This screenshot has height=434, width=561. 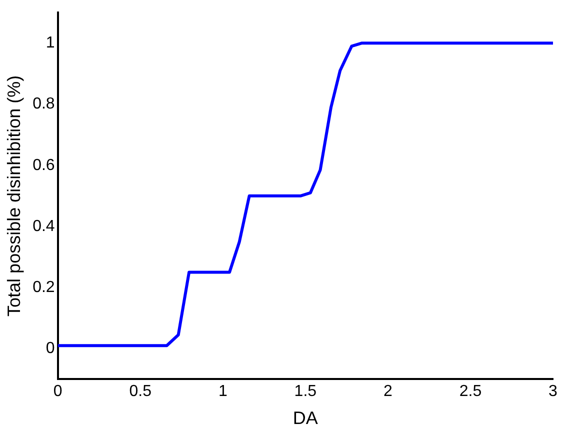 I want to click on x-tick-label: 0.5, so click(x=140, y=391).